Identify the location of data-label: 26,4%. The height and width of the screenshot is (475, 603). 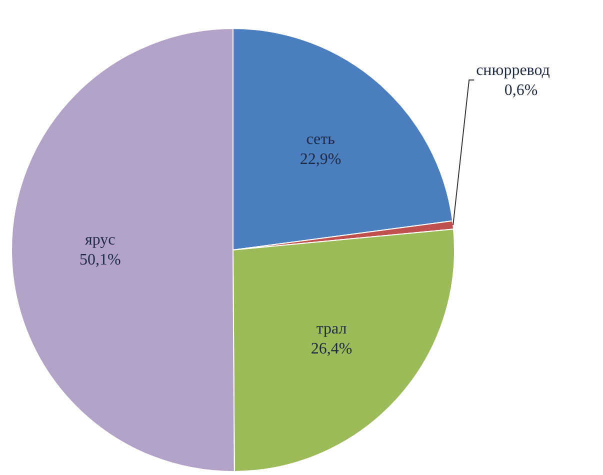
(331, 349).